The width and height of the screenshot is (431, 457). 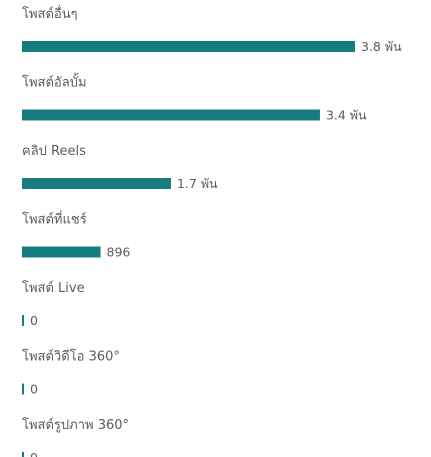 What do you see at coordinates (119, 252) in the screenshot?
I see `value-label: 896` at bounding box center [119, 252].